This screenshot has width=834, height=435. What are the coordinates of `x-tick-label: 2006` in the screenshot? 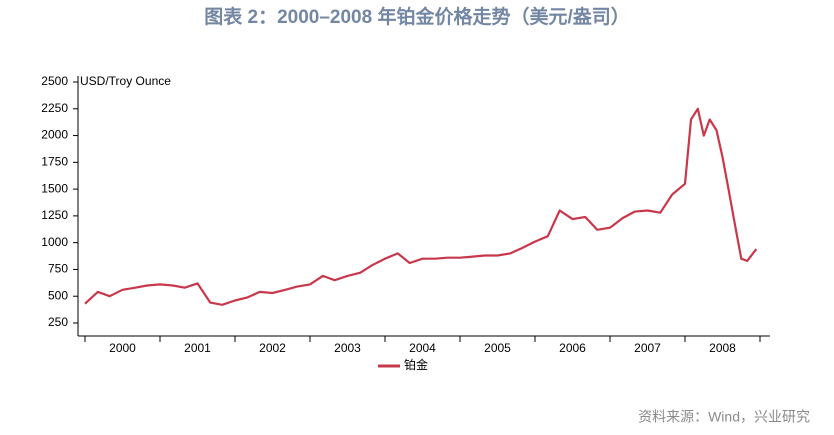 It's located at (572, 348).